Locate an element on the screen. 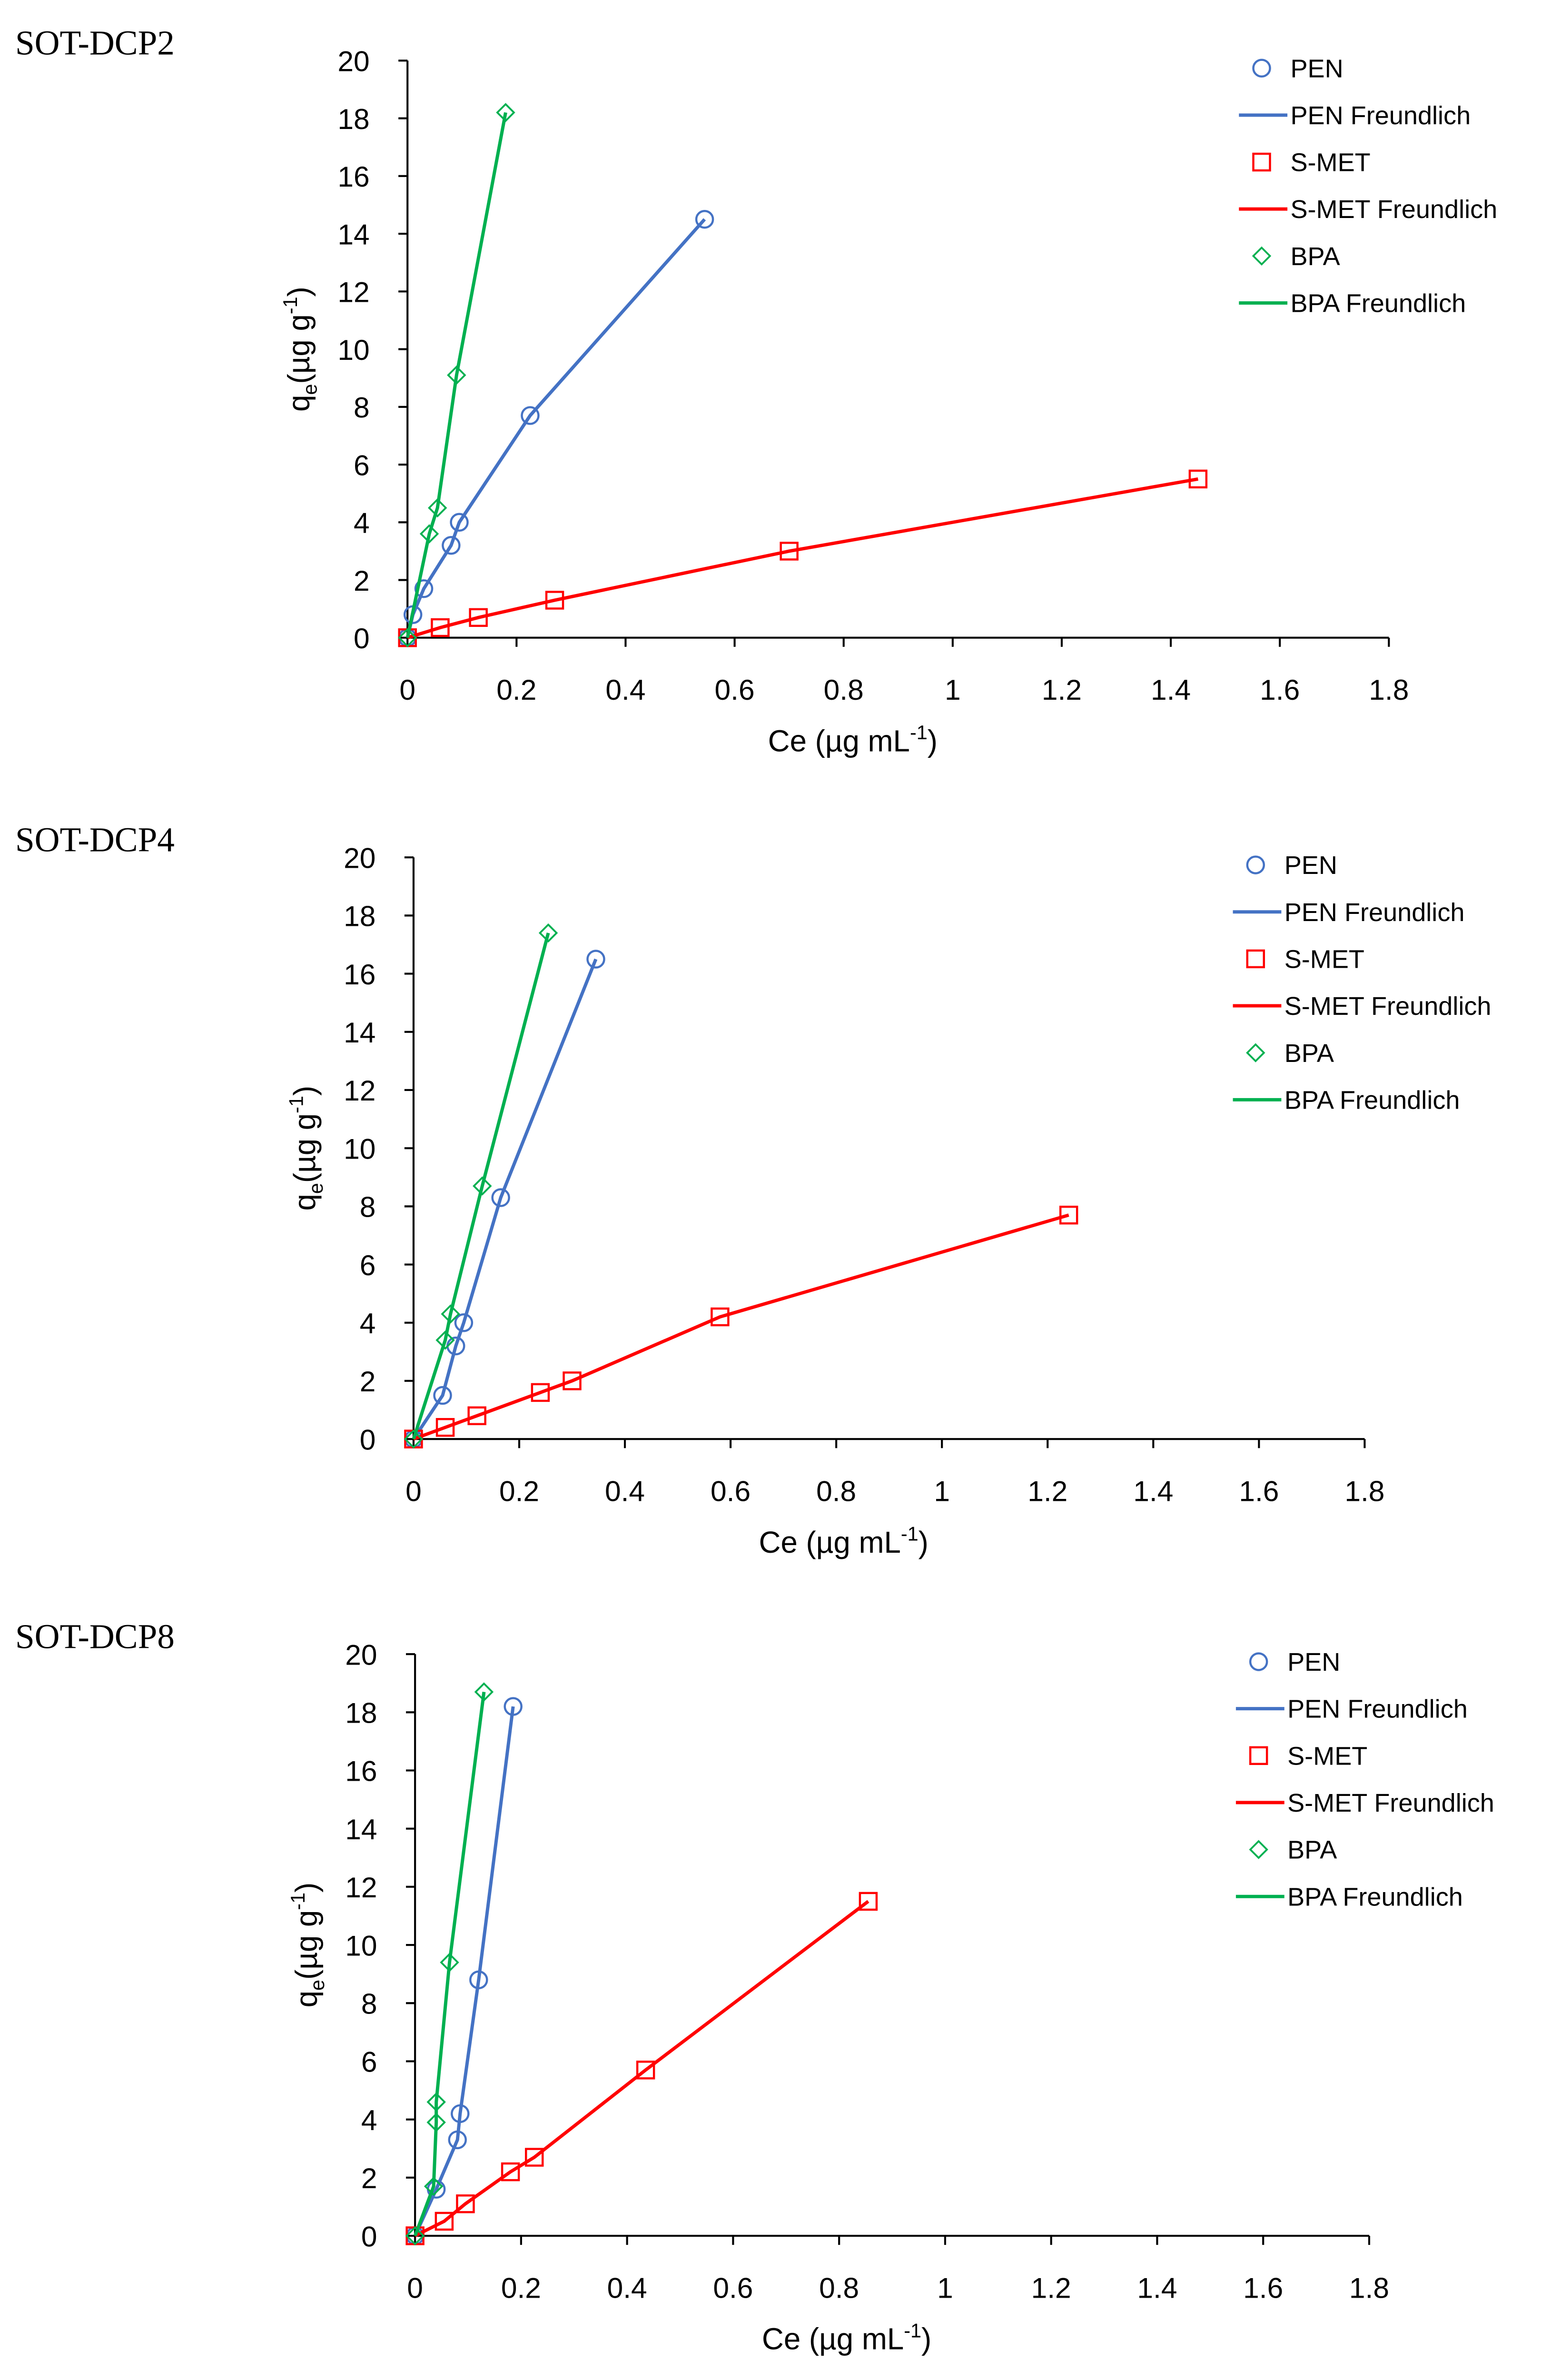 Image resolution: width=1551 pixels, height=2380 pixels. y-tick-label: 4 is located at coordinates (362, 523).